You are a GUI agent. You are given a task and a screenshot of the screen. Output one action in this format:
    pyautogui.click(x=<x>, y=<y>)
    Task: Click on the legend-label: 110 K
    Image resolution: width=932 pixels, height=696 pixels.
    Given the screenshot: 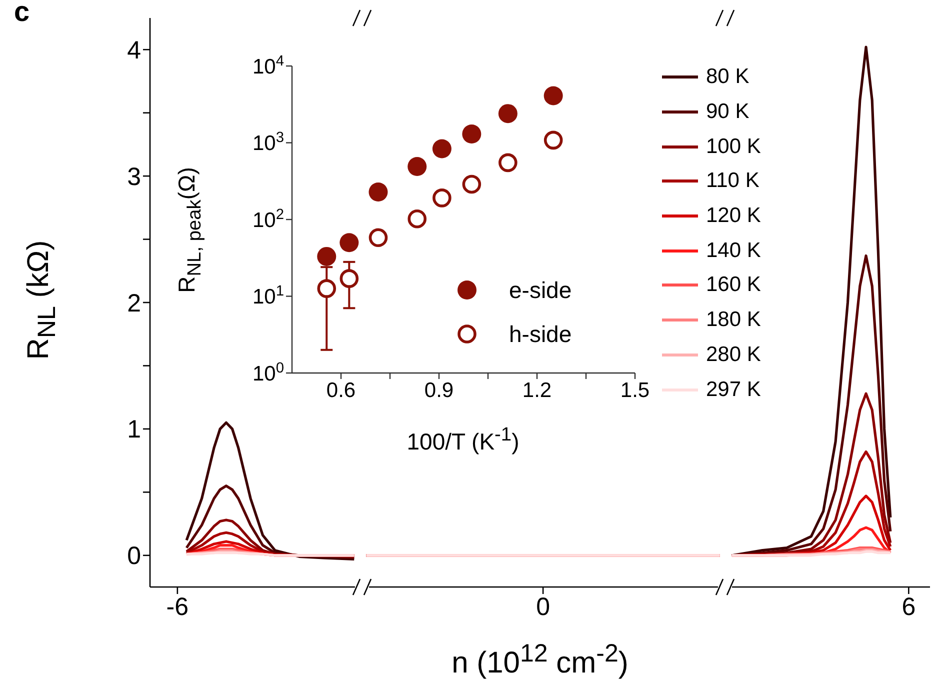 What is the action you would take?
    pyautogui.click(x=733, y=181)
    